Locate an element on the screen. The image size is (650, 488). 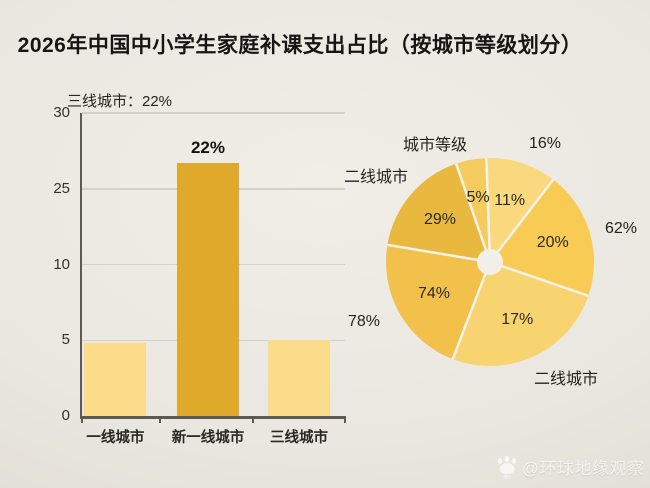
pie-outer-label: 78% is located at coordinates (364, 321).